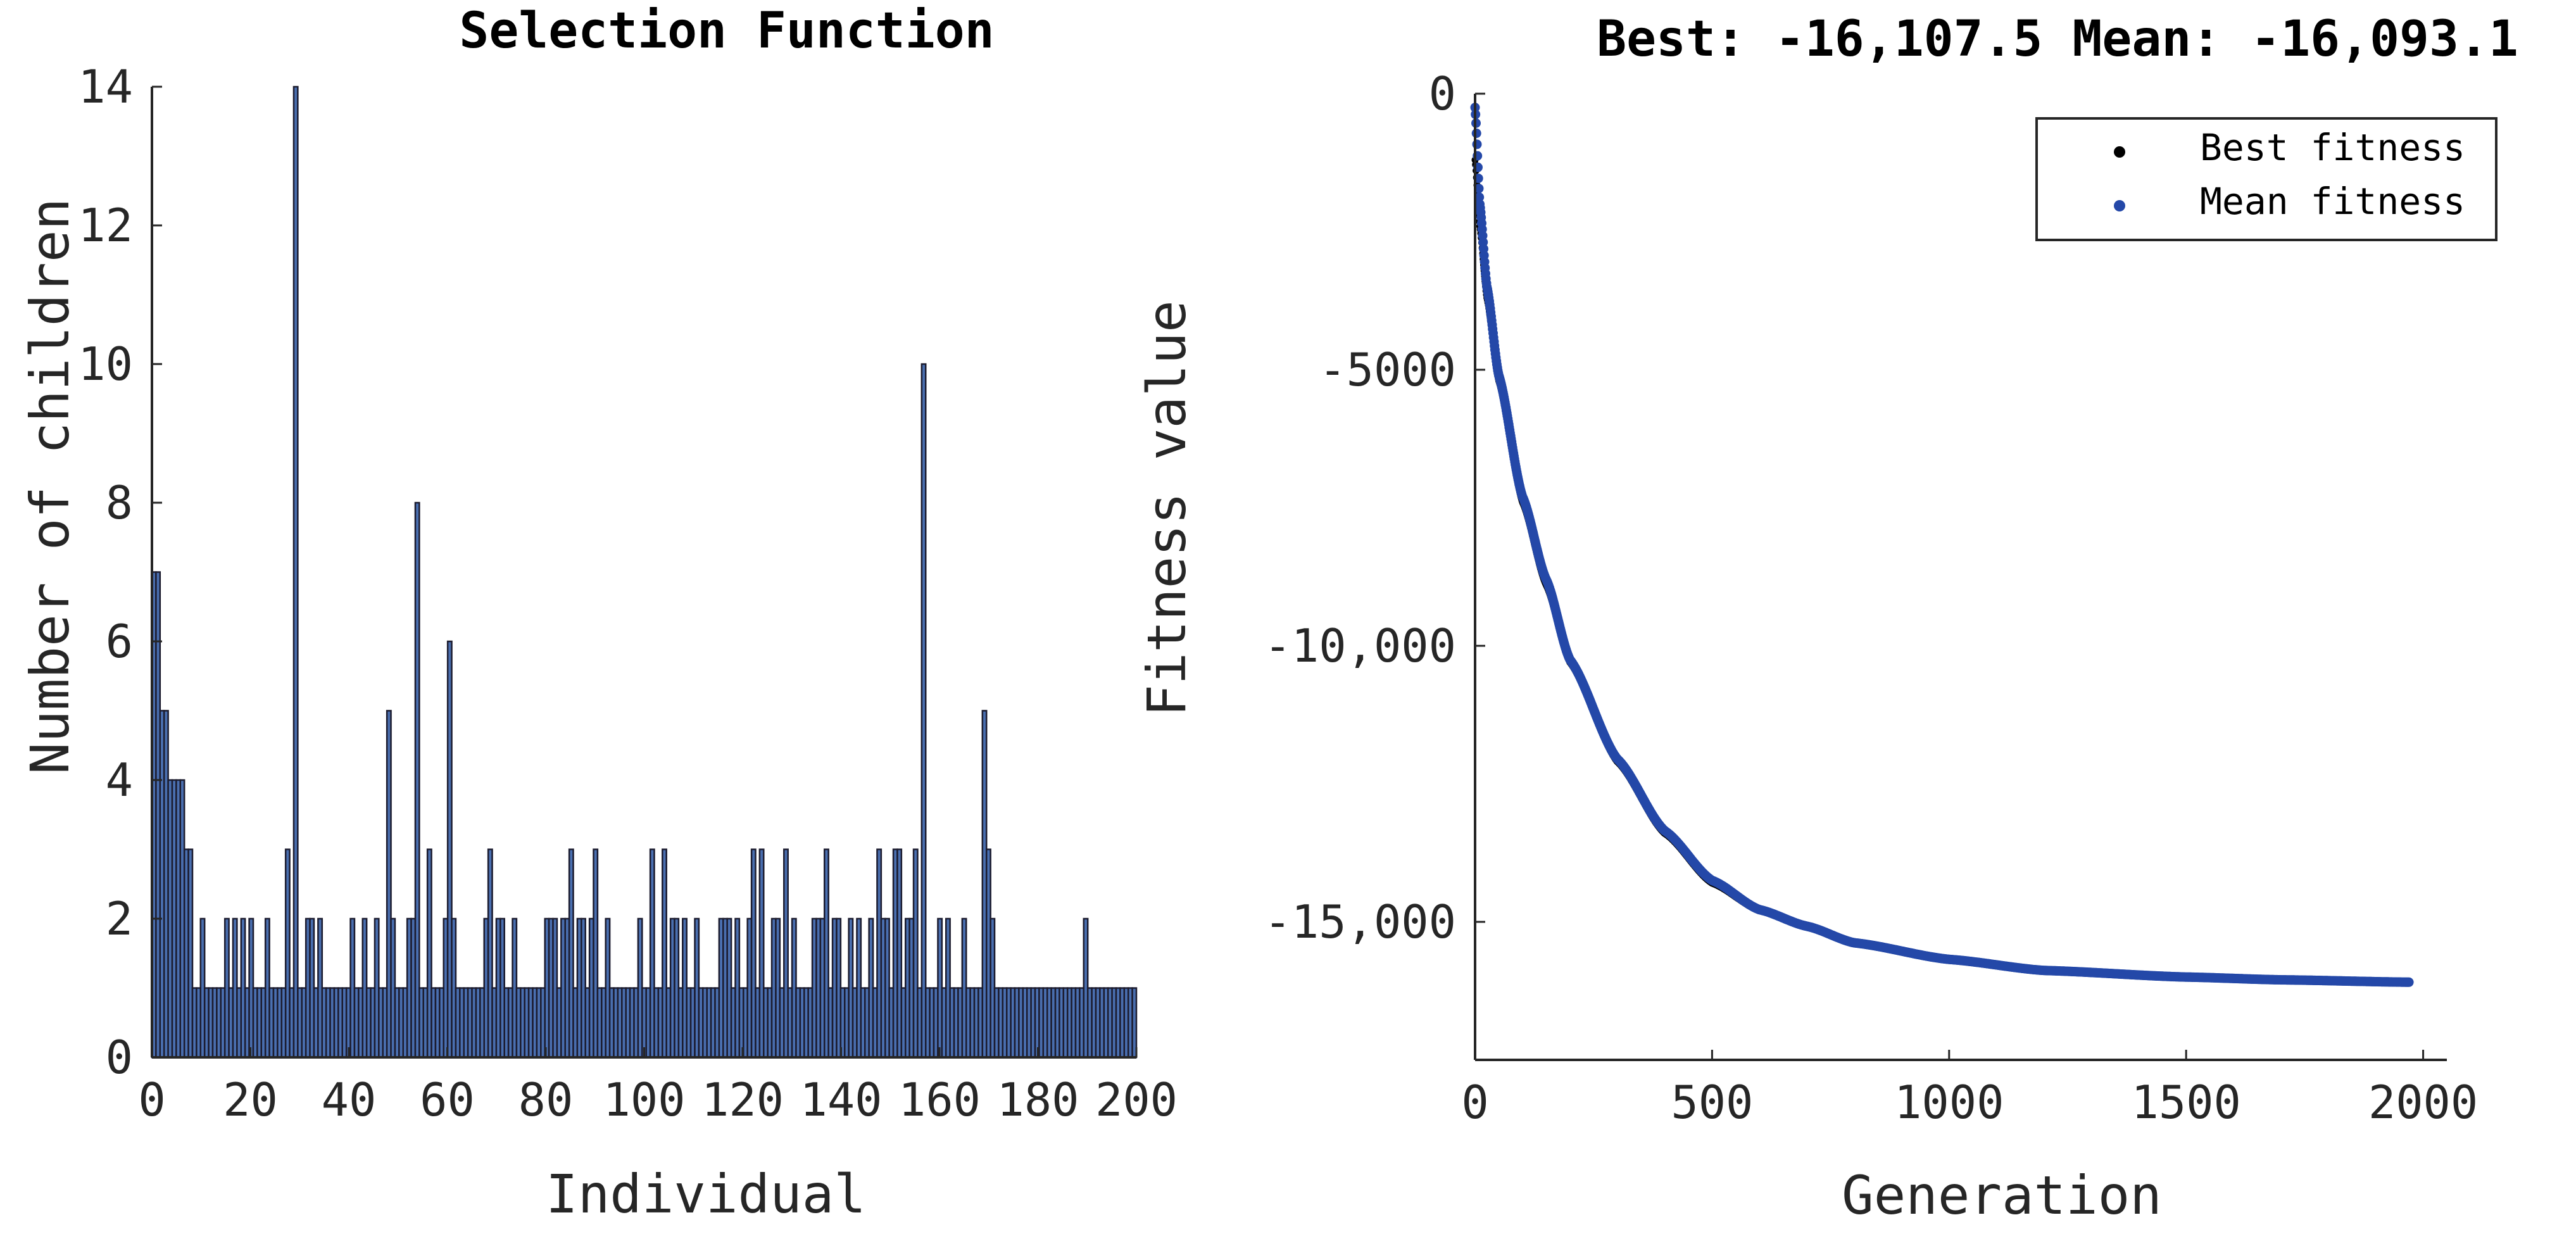 The width and height of the screenshot is (2576, 1234). What do you see at coordinates (2332, 201) in the screenshot?
I see `legend-mean-label: Mean fitness` at bounding box center [2332, 201].